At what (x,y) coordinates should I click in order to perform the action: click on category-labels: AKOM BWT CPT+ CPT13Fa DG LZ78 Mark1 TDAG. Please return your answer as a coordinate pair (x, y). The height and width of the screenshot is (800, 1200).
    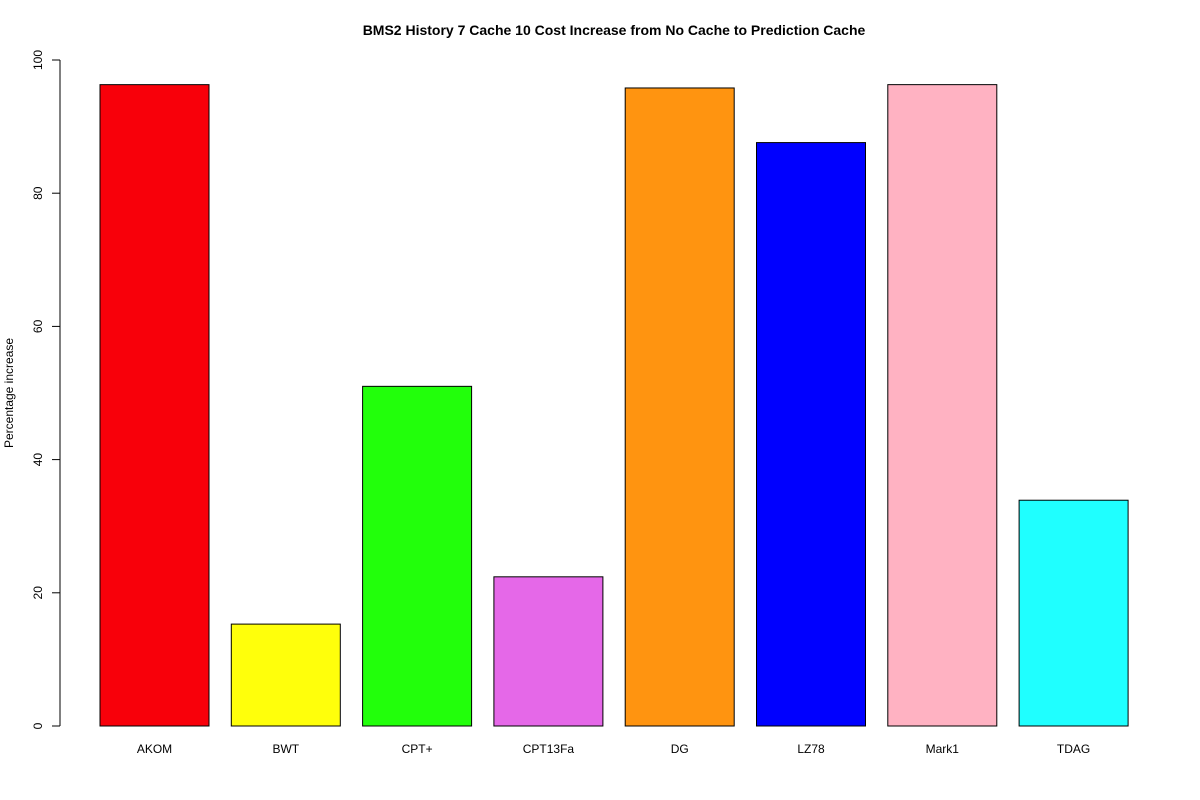
    Looking at the image, I should click on (613, 749).